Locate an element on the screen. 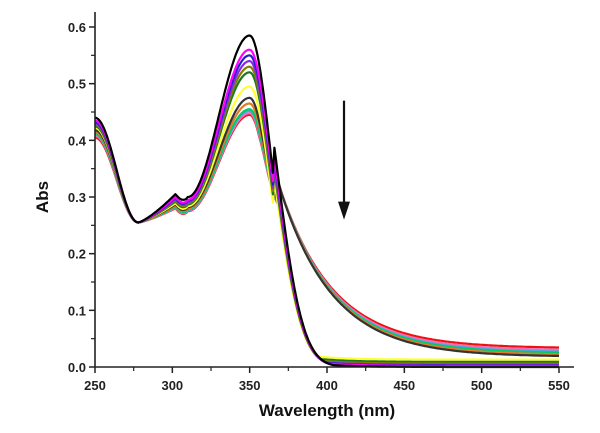 This screenshot has width=600, height=433. y-tick-label: 0.2 is located at coordinates (77, 254).